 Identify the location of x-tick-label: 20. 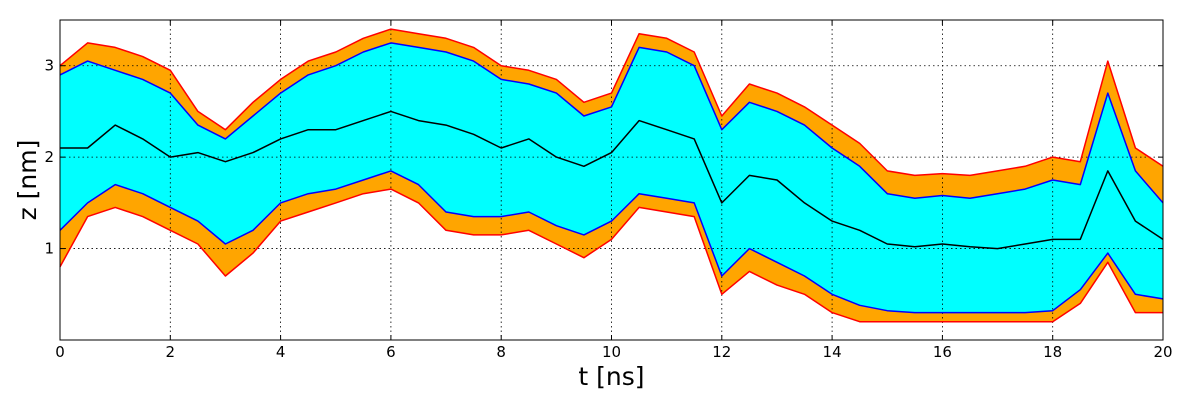
(1162, 352).